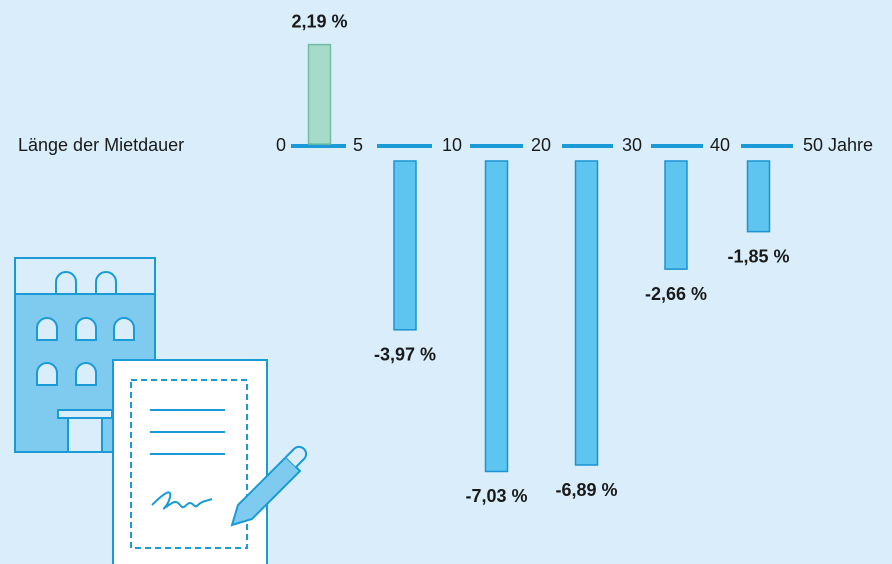 The height and width of the screenshot is (564, 892). What do you see at coordinates (586, 490) in the screenshot?
I see `value-label: -6,89 %` at bounding box center [586, 490].